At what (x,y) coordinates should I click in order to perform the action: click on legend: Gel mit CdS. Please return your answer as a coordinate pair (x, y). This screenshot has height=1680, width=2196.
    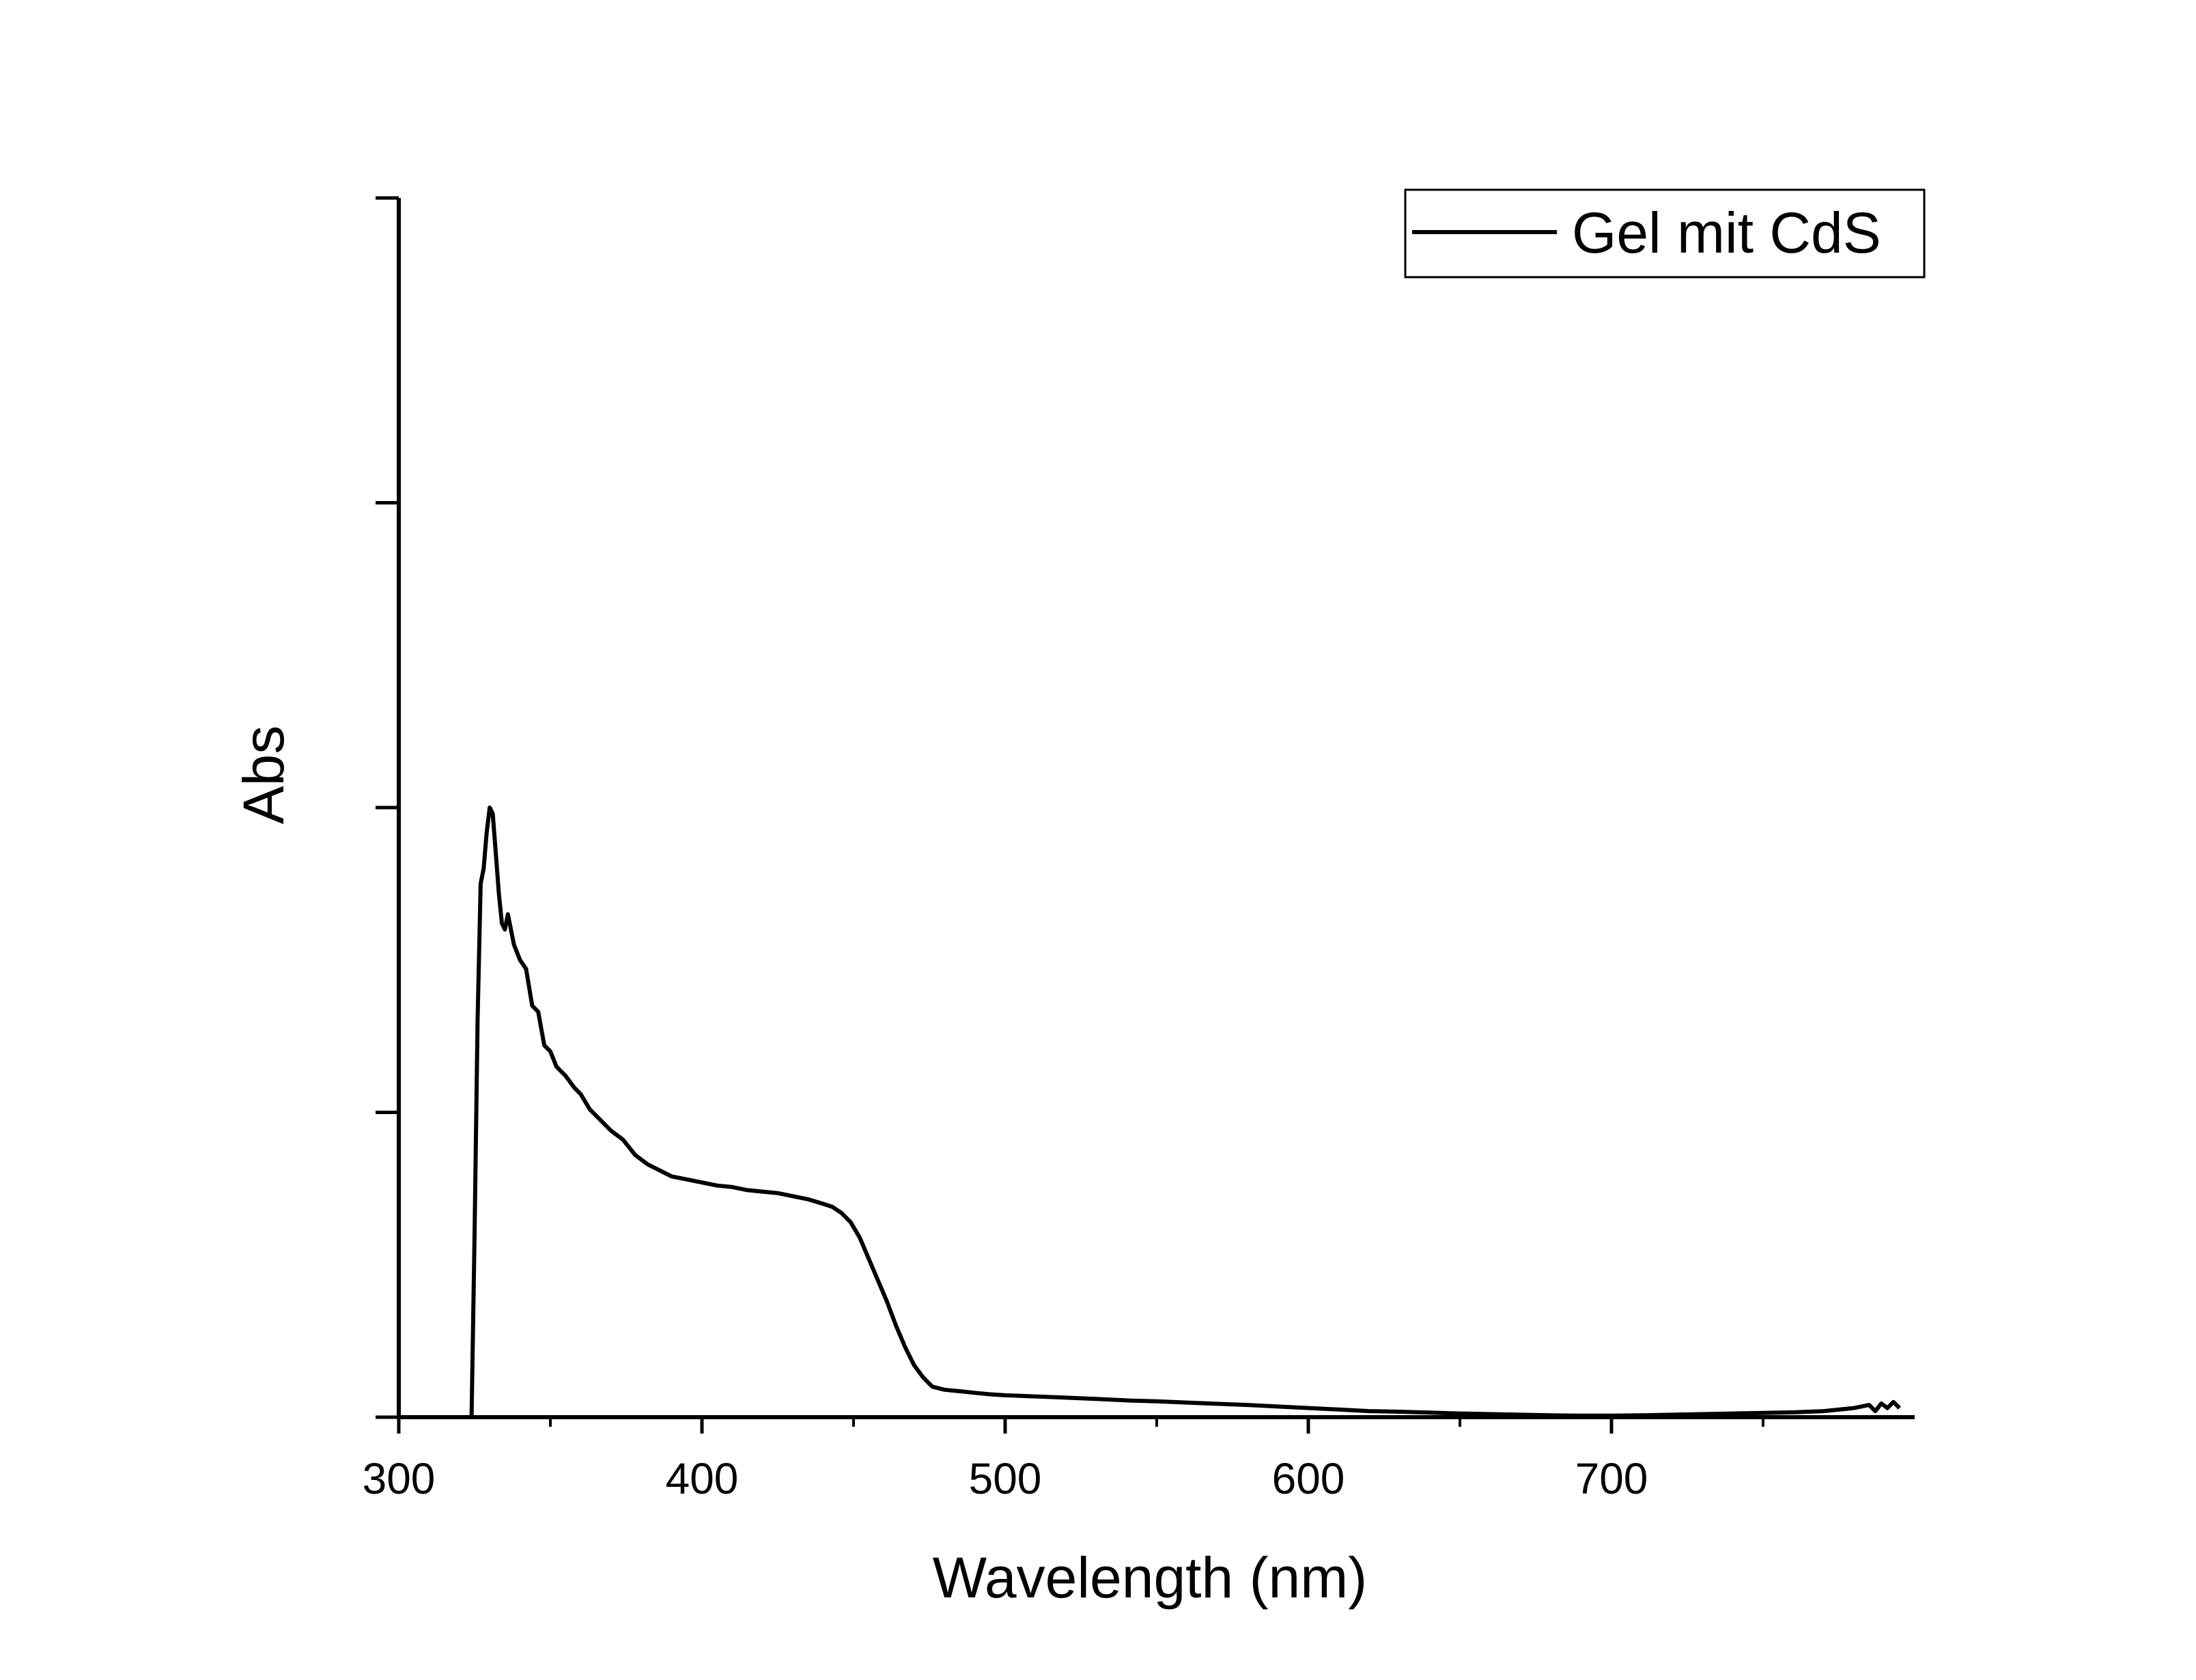
    Looking at the image, I should click on (1665, 233).